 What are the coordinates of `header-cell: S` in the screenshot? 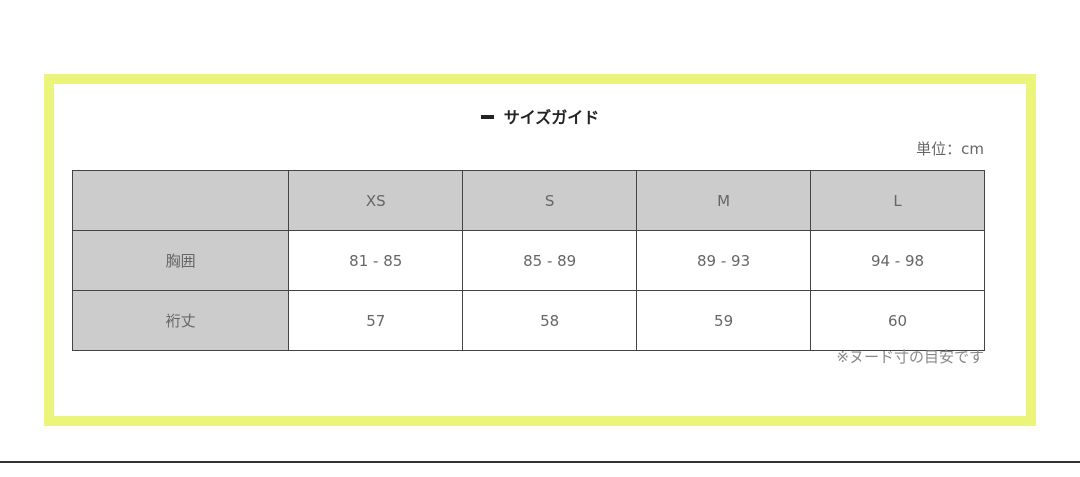 It's located at (550, 200).